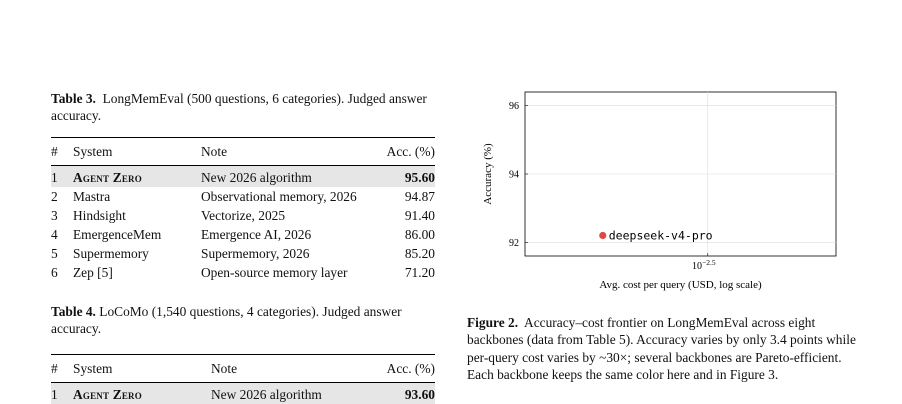  I want to click on accuracy-cell: 95.60, so click(407, 177).